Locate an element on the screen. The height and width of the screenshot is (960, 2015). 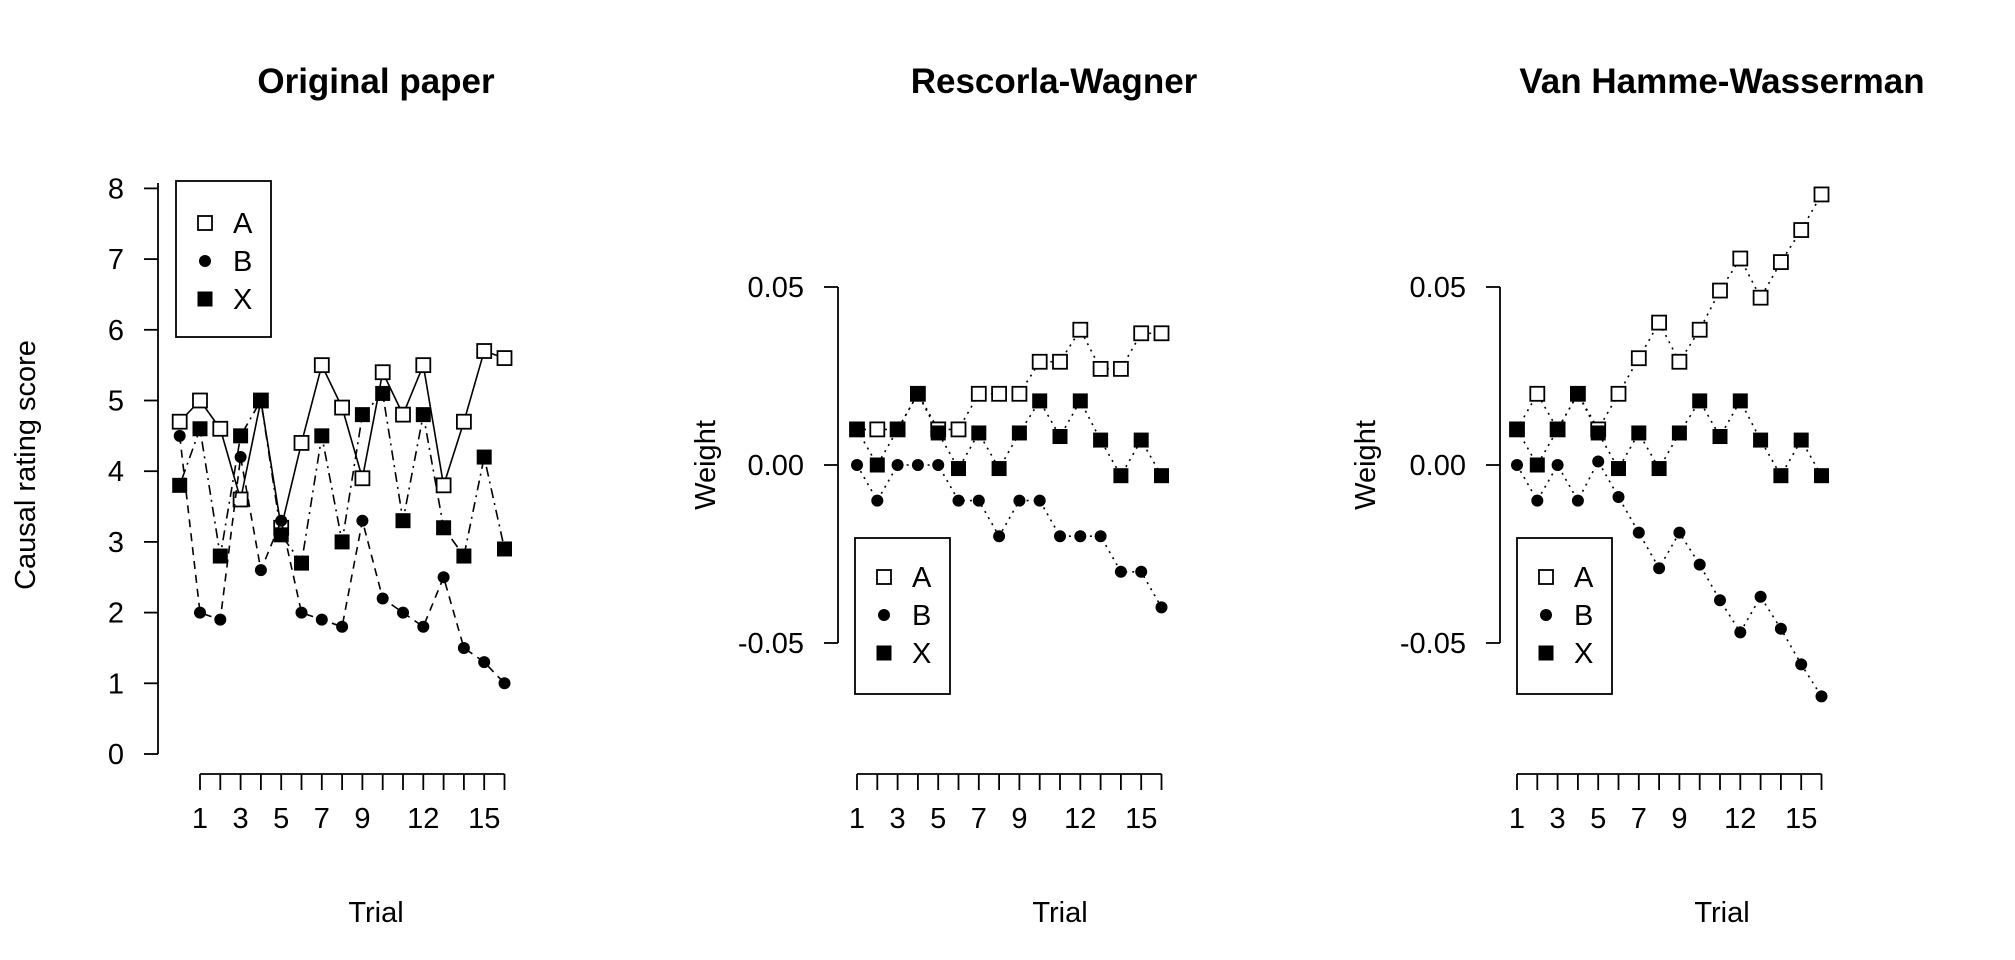
legend: ABX is located at coordinates (223, 259).